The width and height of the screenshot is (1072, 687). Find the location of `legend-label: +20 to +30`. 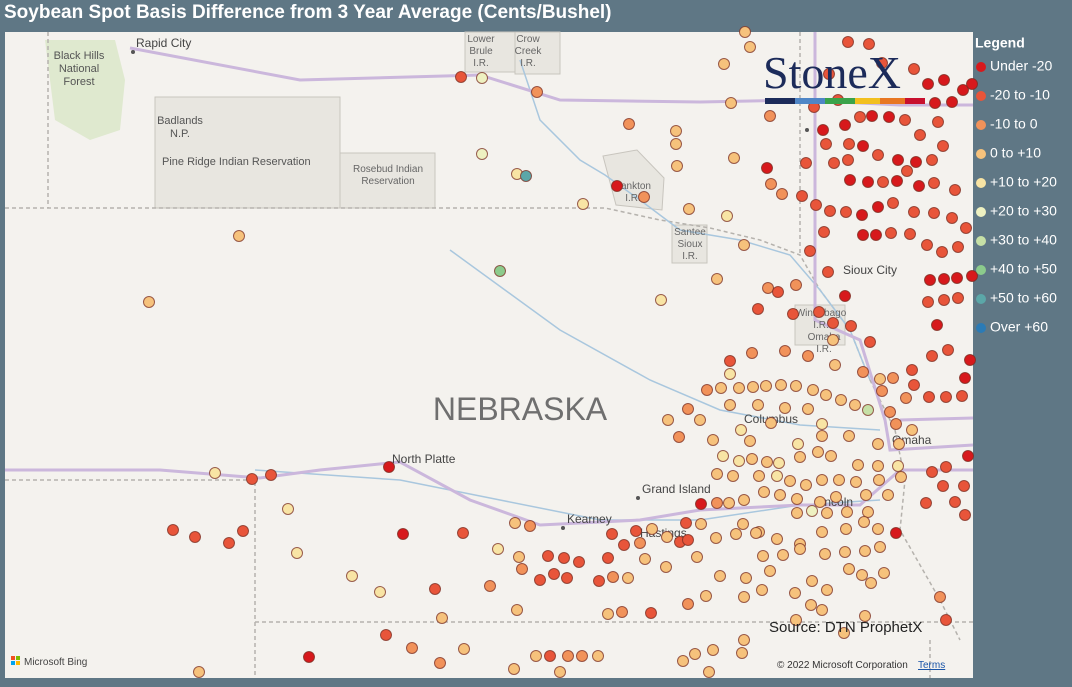

legend-label: +20 to +30 is located at coordinates (1023, 211).